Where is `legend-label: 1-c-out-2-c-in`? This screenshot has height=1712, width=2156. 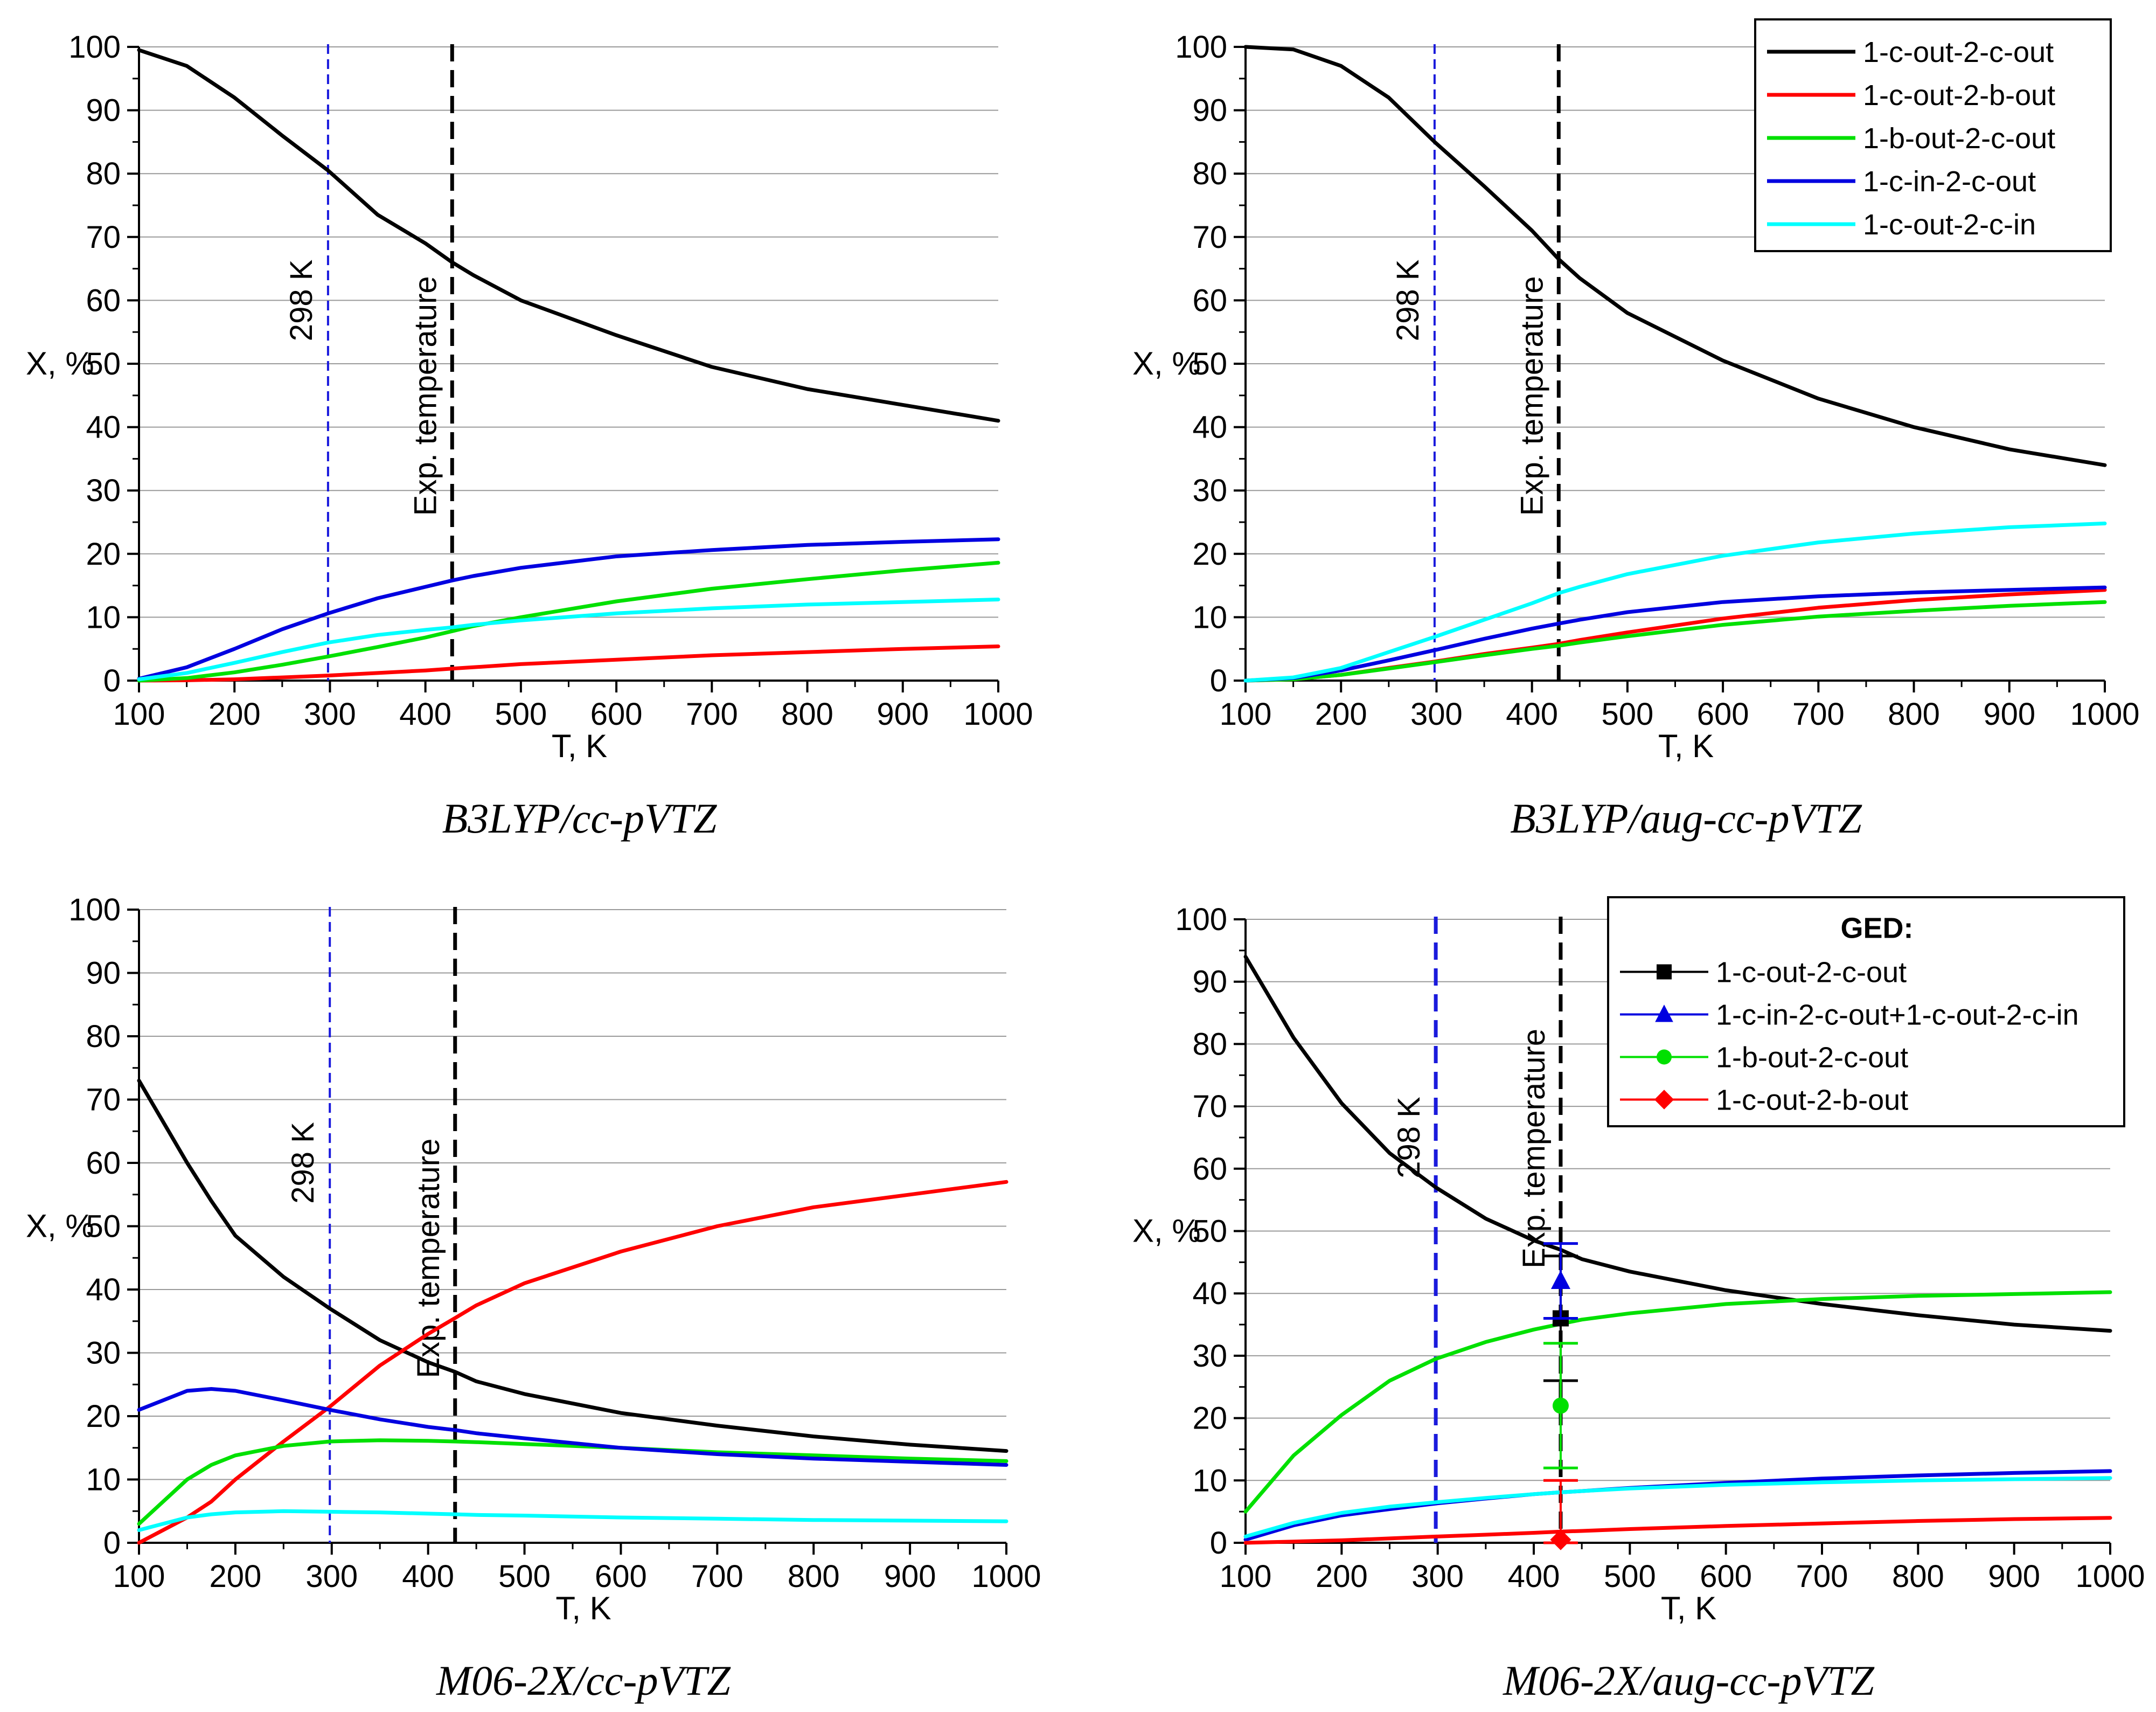 legend-label: 1-c-out-2-c-in is located at coordinates (1949, 225).